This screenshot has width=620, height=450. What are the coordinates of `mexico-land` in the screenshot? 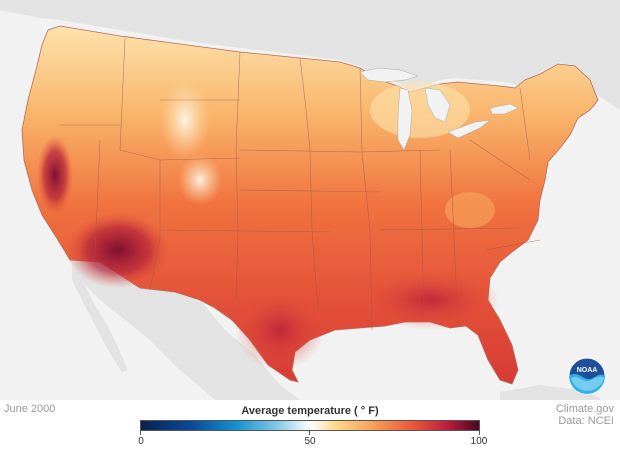 It's located at (185, 330).